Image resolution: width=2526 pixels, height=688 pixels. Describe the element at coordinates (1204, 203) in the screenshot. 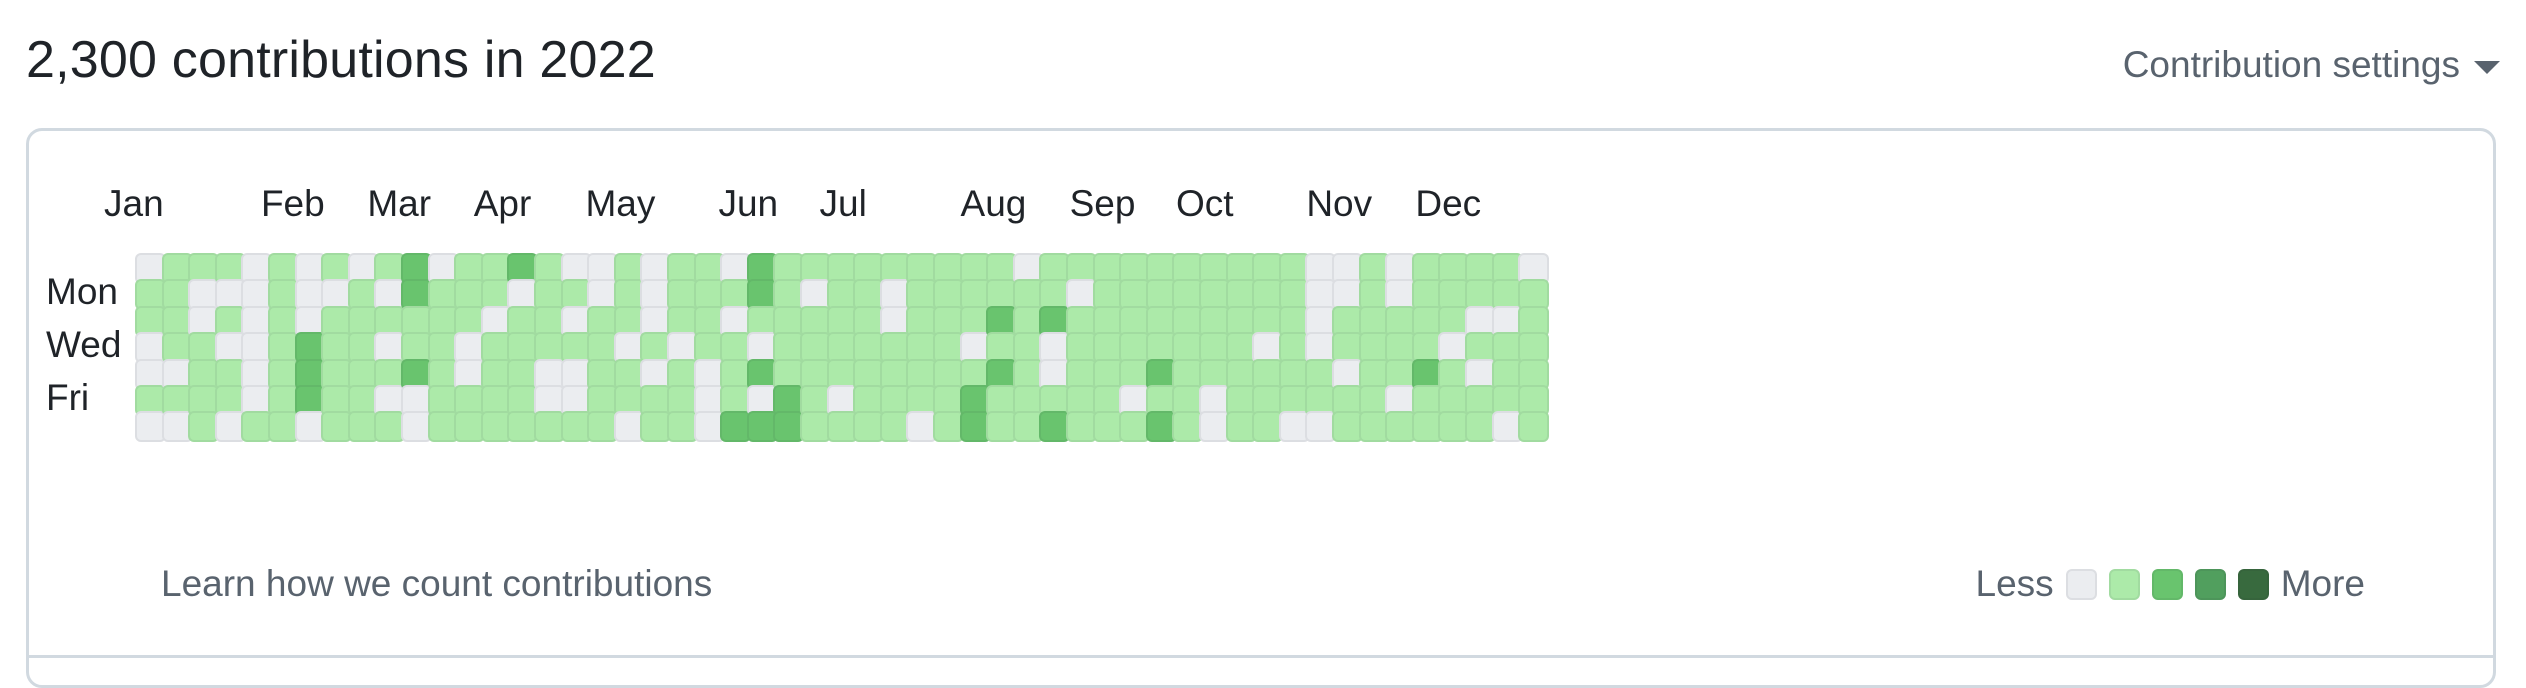

I see `month-label: Oct` at that location.